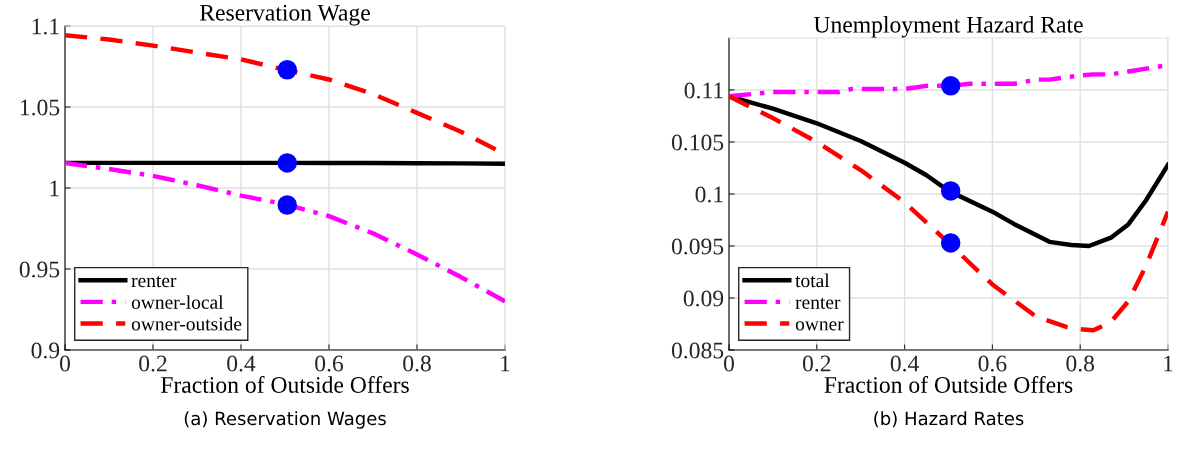  I want to click on text: (b) Hazard Rates, so click(949, 419).